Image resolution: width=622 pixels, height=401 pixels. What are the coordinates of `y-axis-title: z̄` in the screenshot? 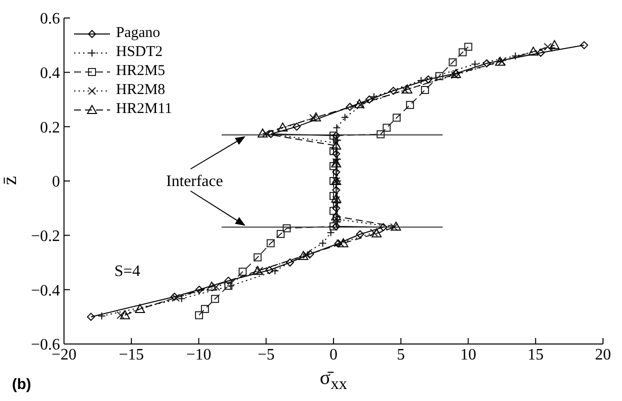 It's located at (11, 180).